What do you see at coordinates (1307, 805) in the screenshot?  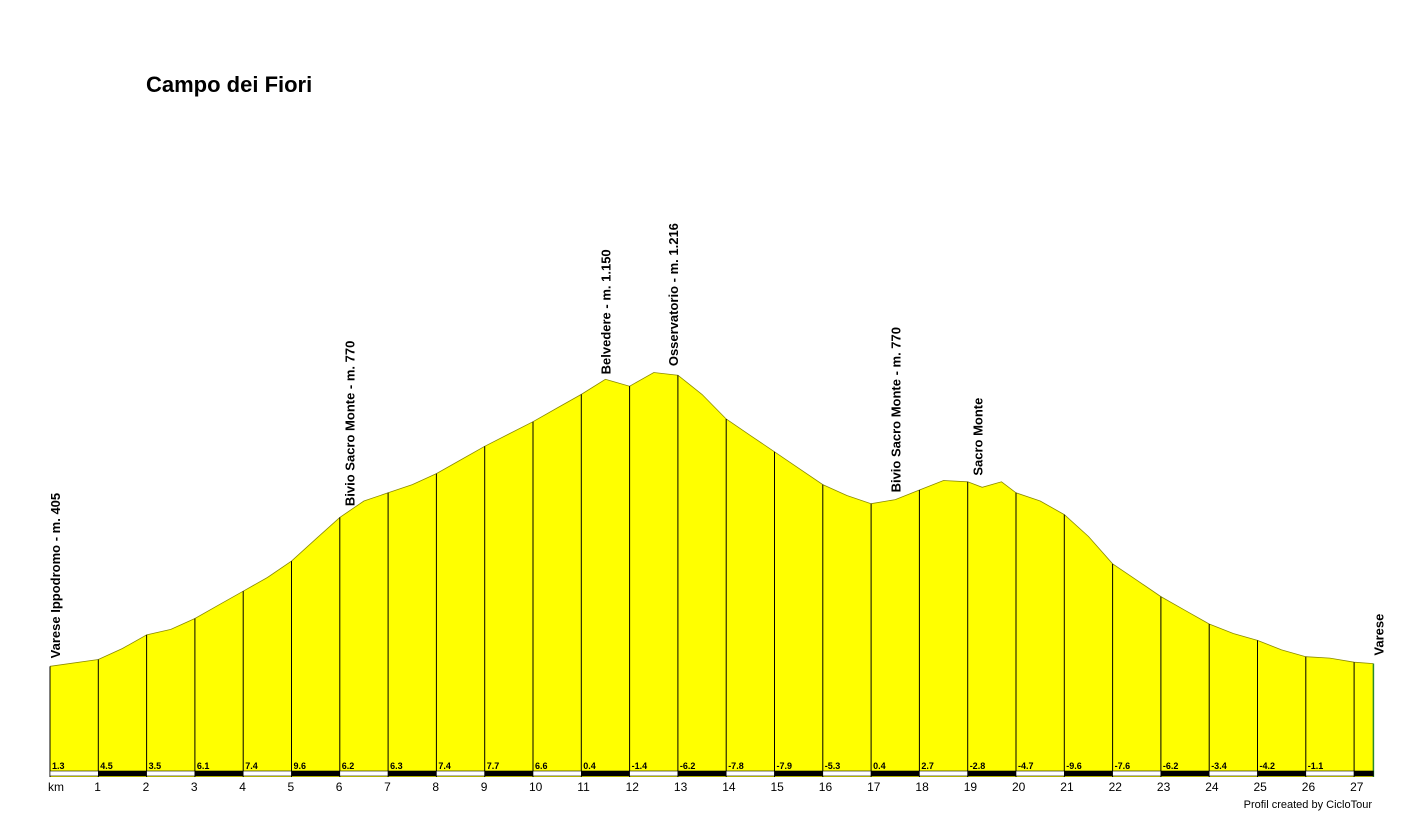 I see `credit-text: Profil created by CicloTour` at bounding box center [1307, 805].